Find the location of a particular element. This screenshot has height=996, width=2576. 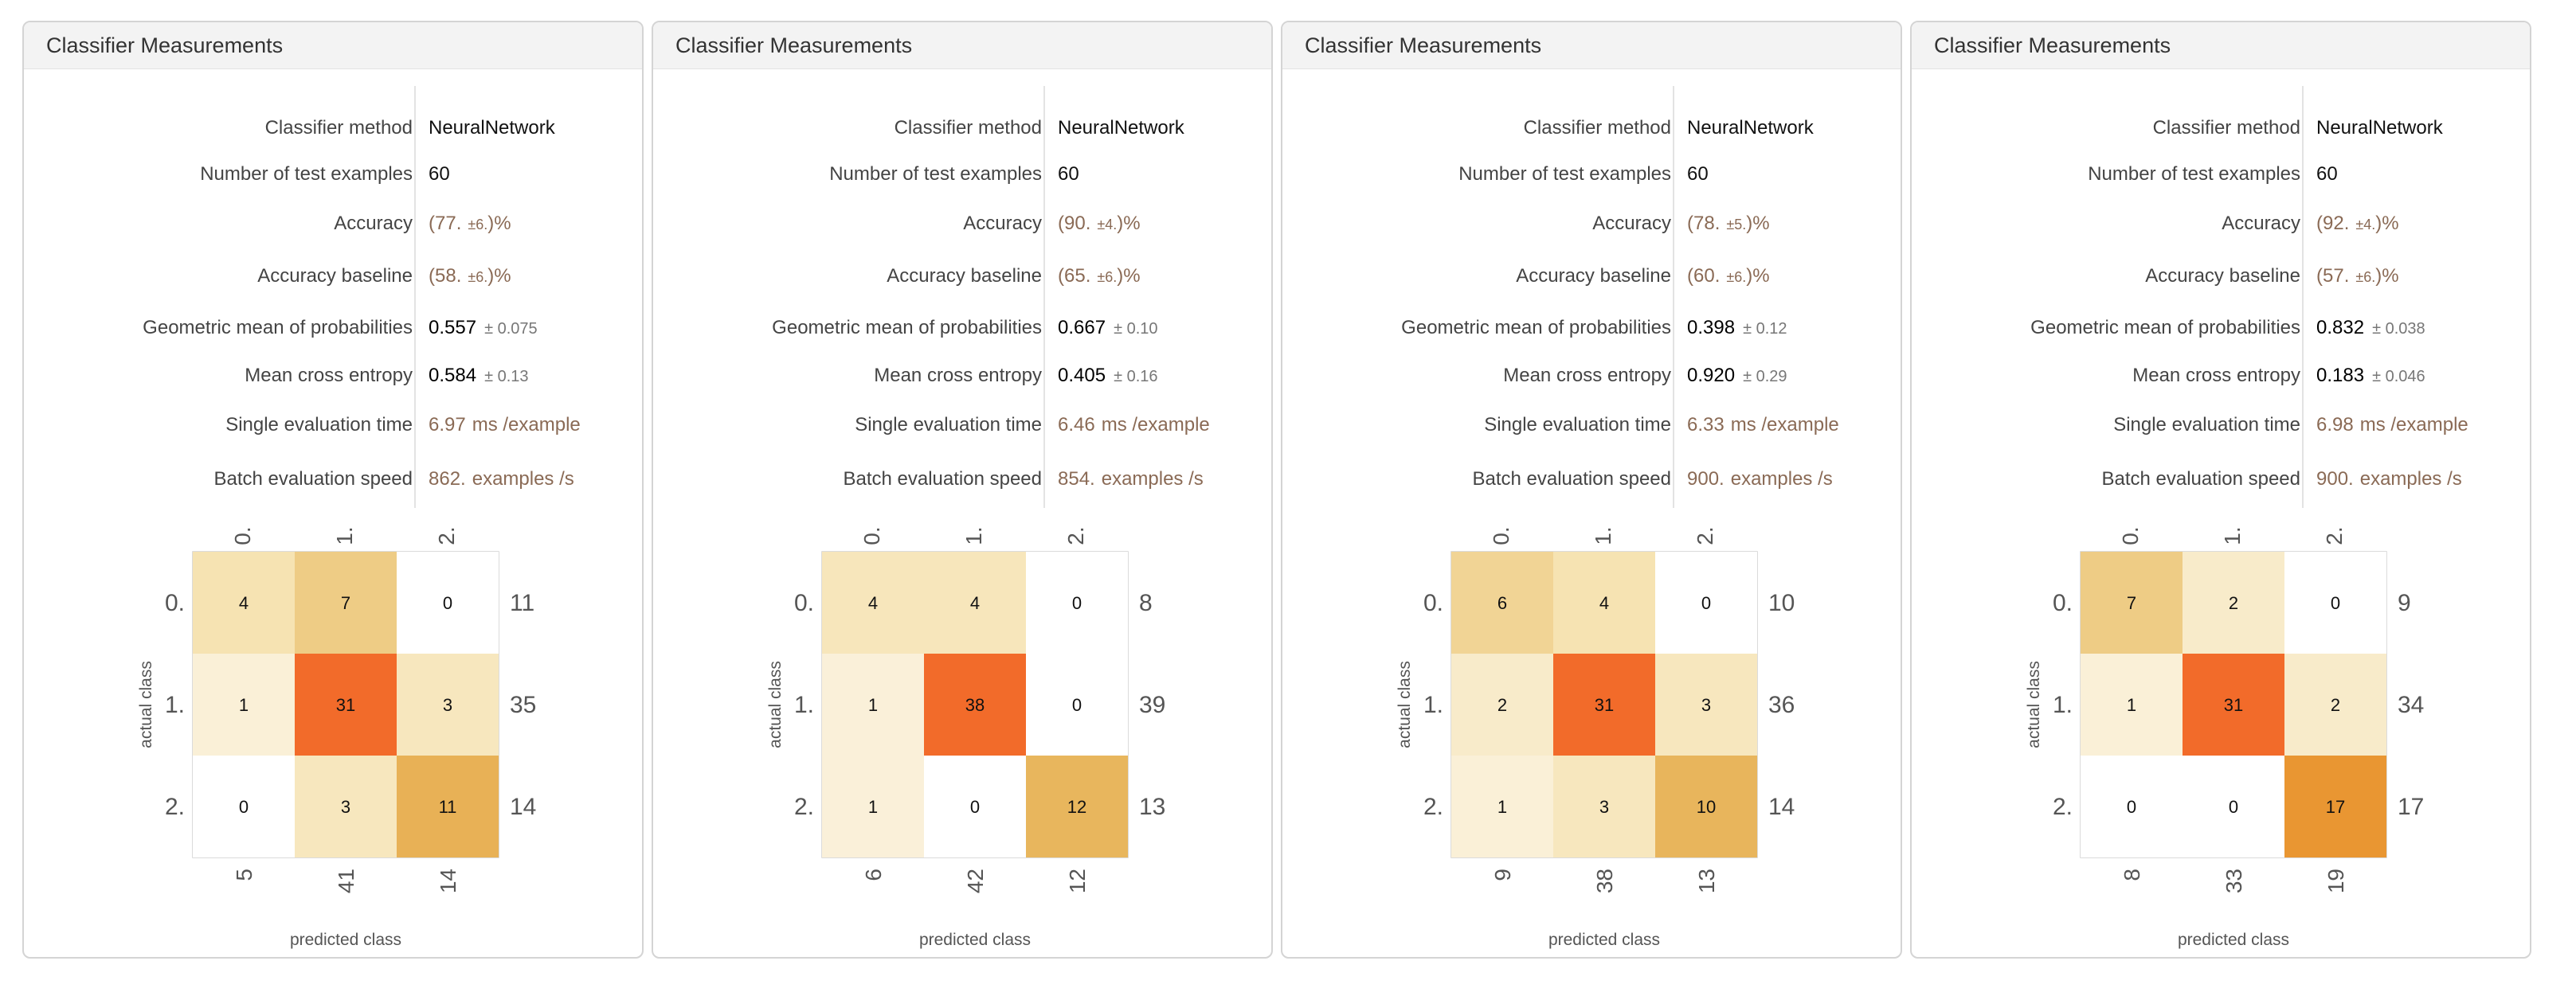

measure-value: 0.183 ± 0.046 is located at coordinates (2370, 376).